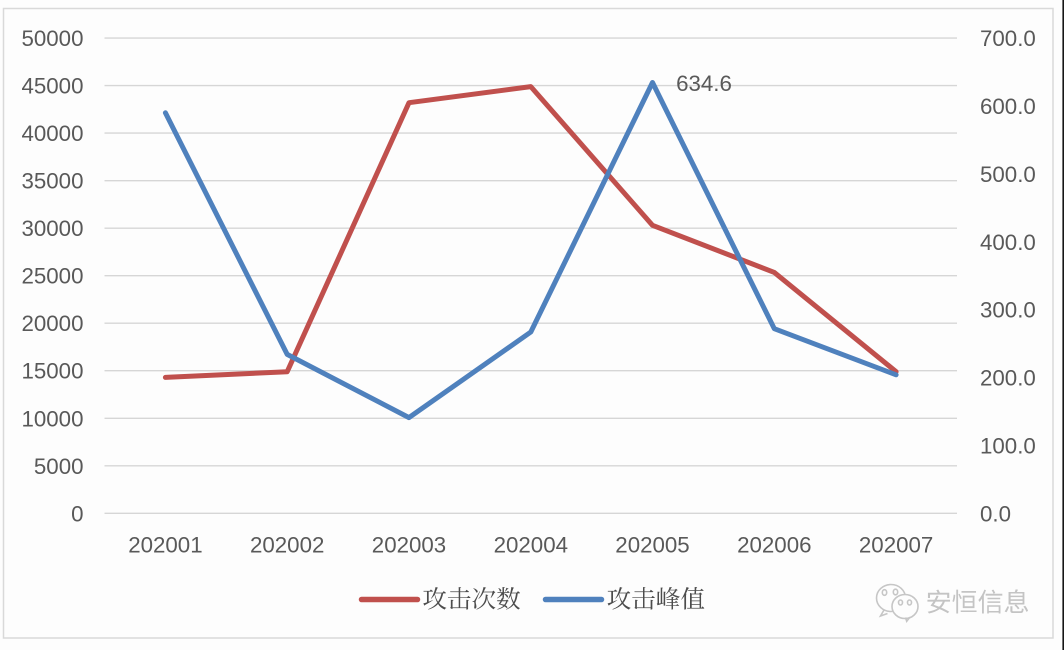  I want to click on svg-text: 100.0, so click(1008, 445).